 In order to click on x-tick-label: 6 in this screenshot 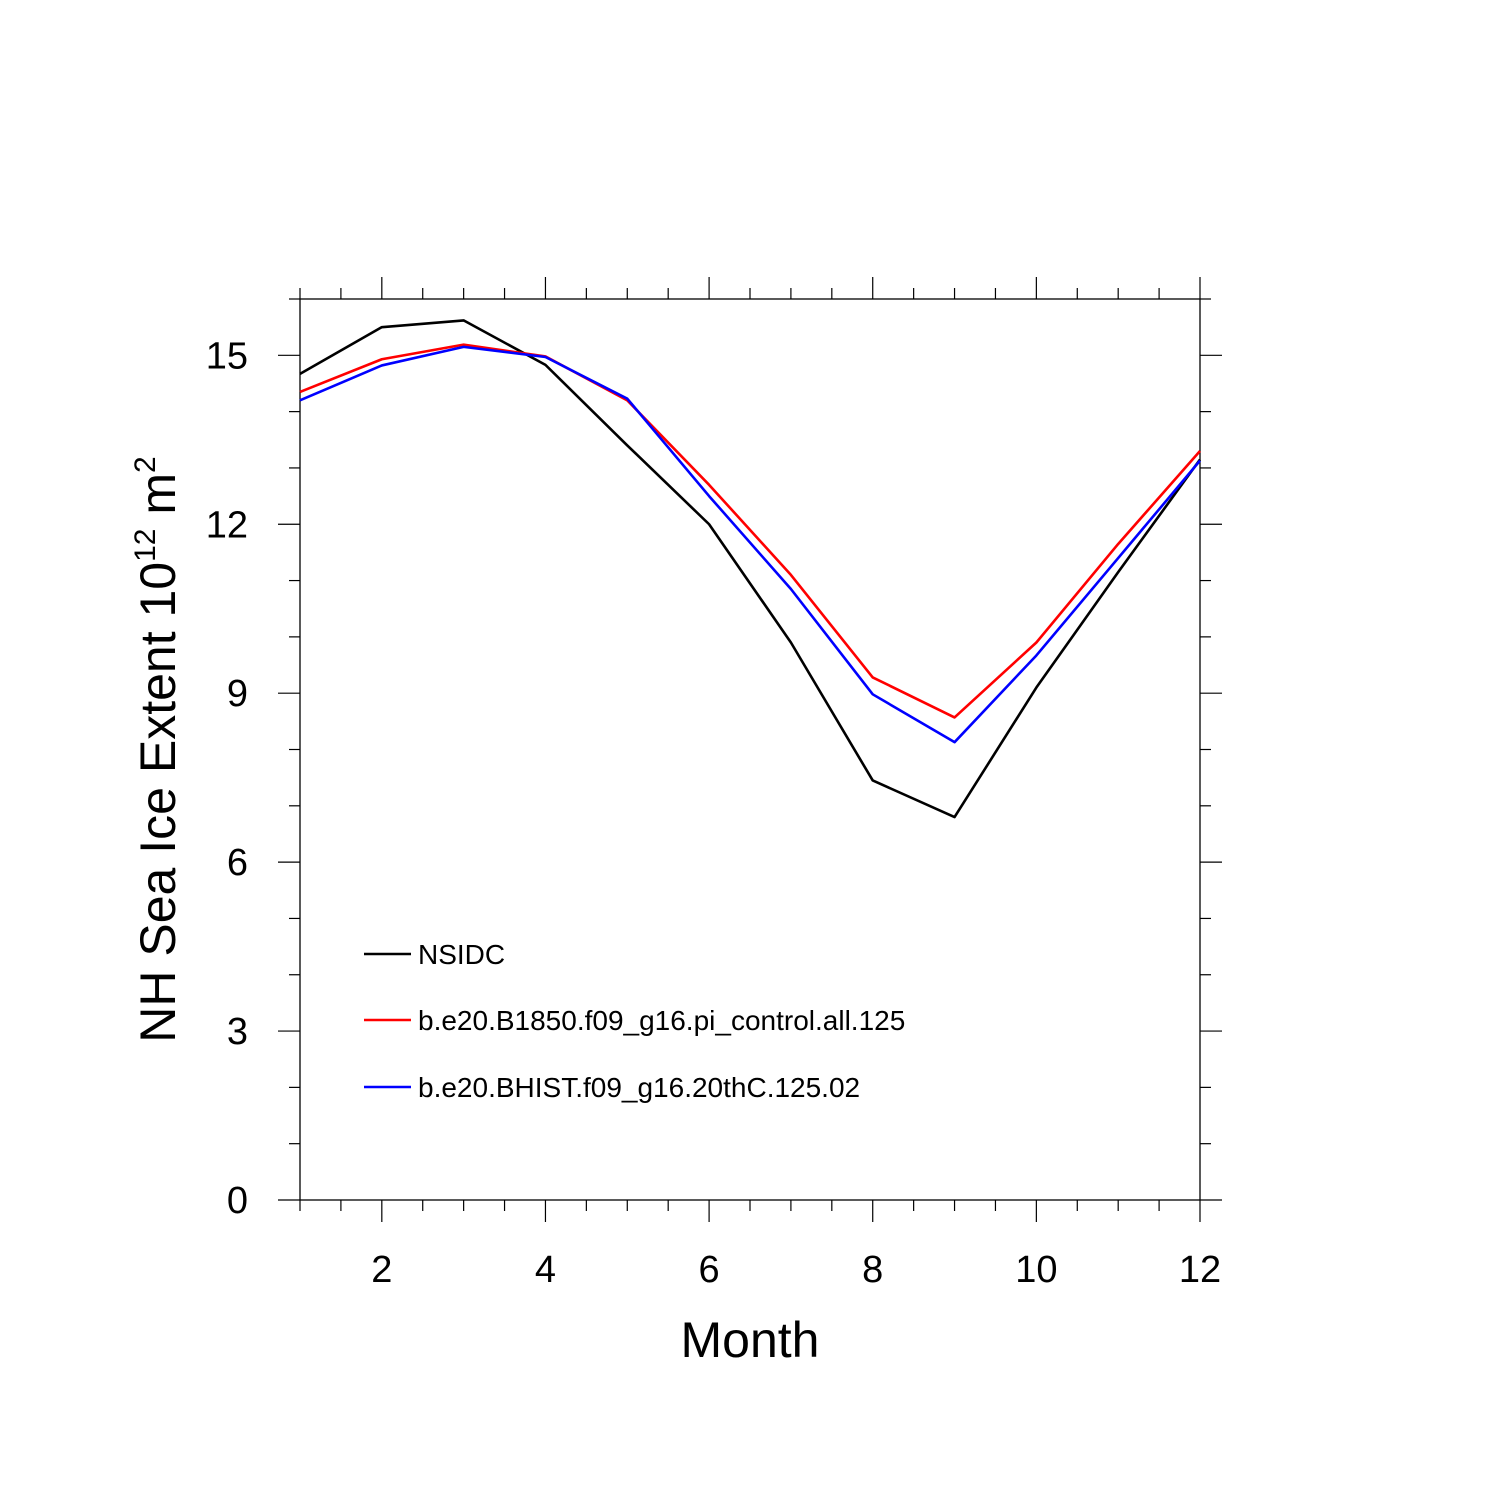, I will do `click(709, 1270)`.